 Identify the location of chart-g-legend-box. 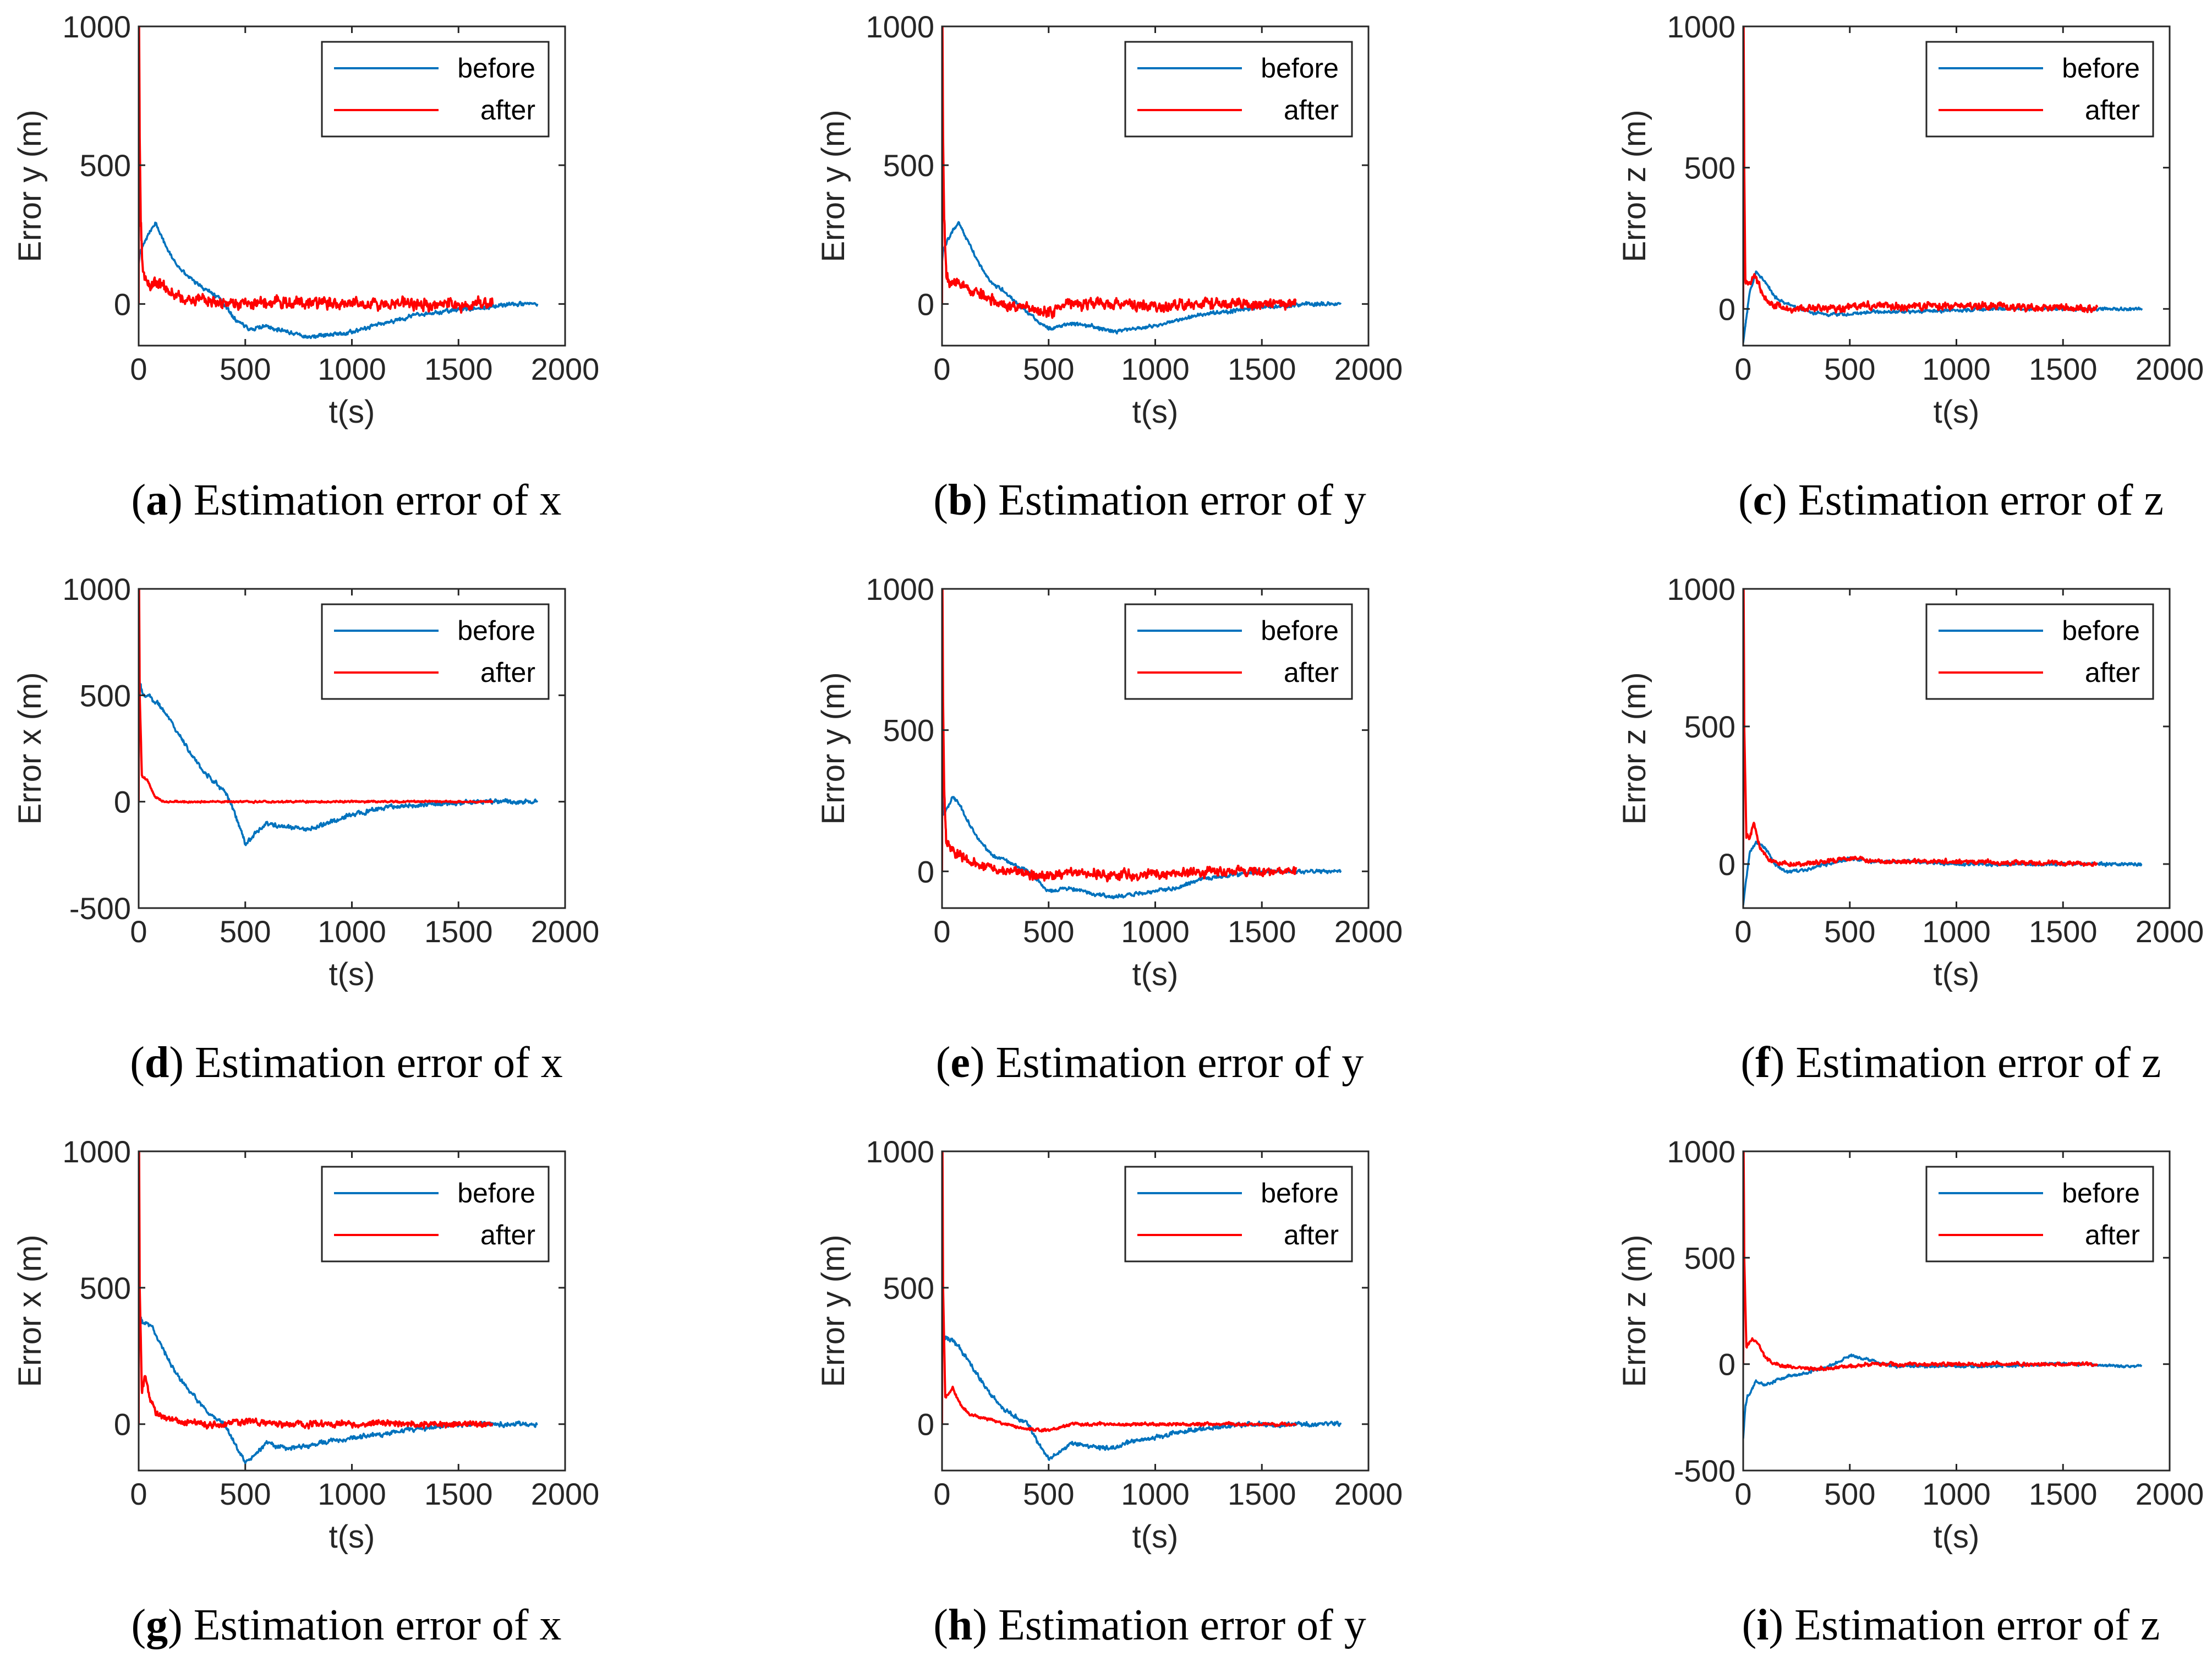
(435, 1214).